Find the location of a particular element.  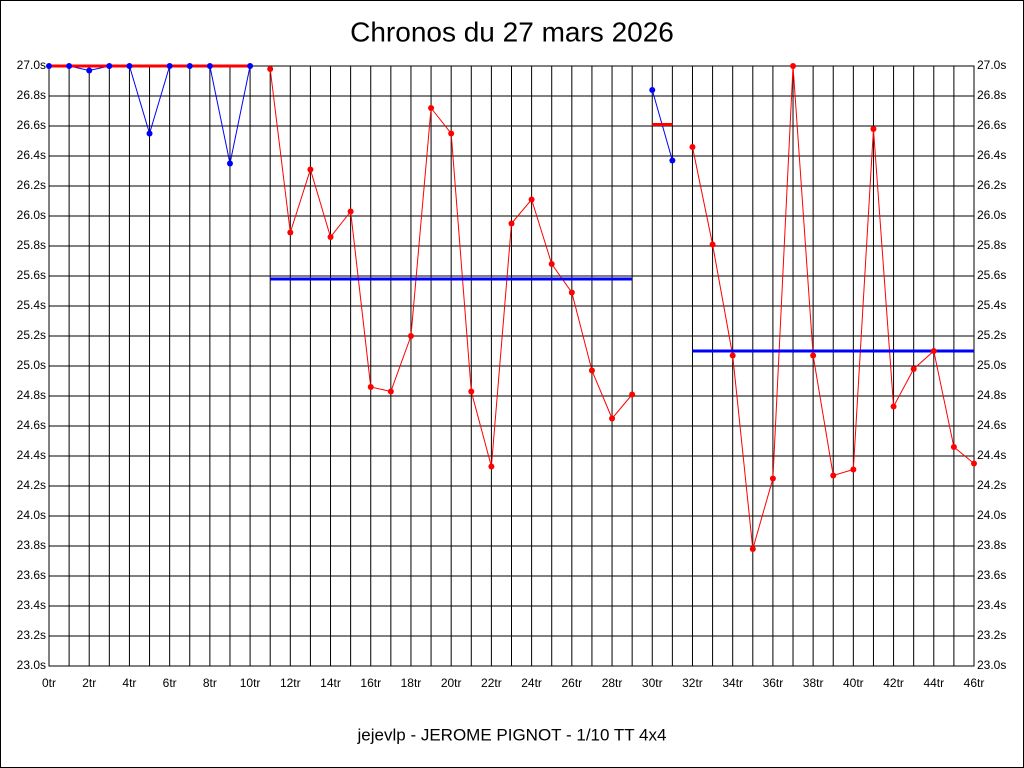

y-tick-label: 26.6s is located at coordinates (31, 125).